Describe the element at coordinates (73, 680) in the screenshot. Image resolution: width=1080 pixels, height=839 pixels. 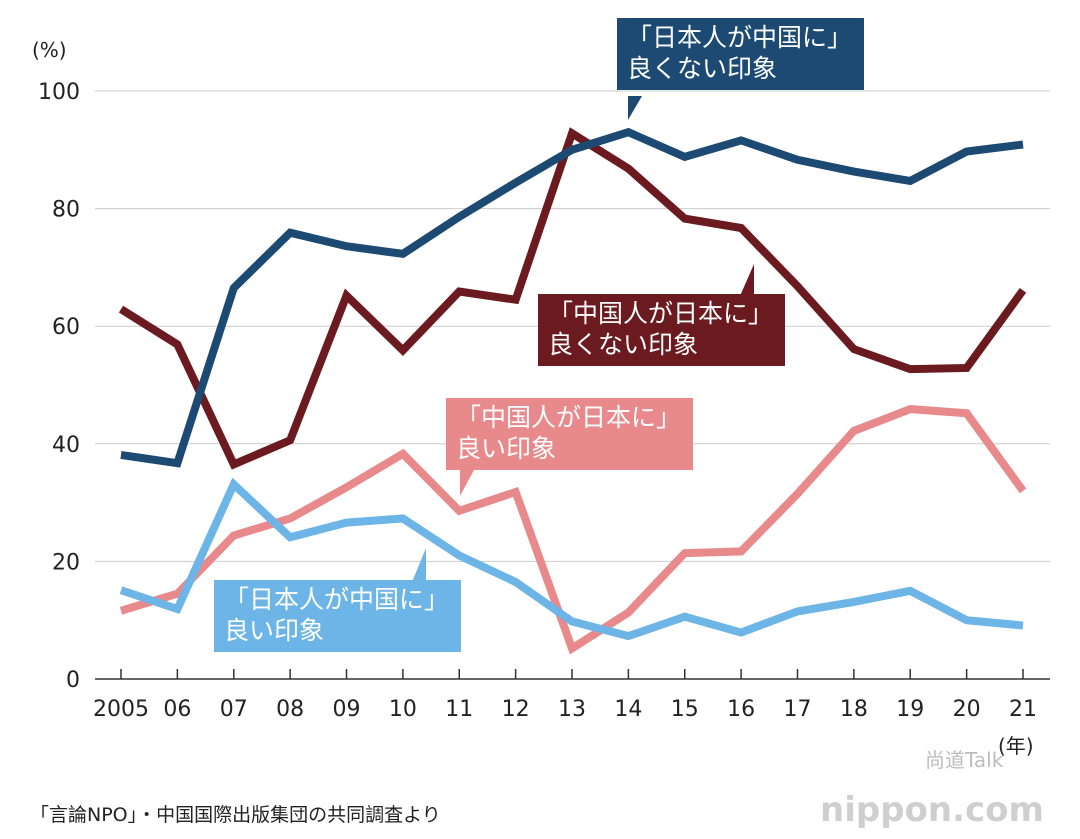
I see `y-tick-label: 0` at that location.